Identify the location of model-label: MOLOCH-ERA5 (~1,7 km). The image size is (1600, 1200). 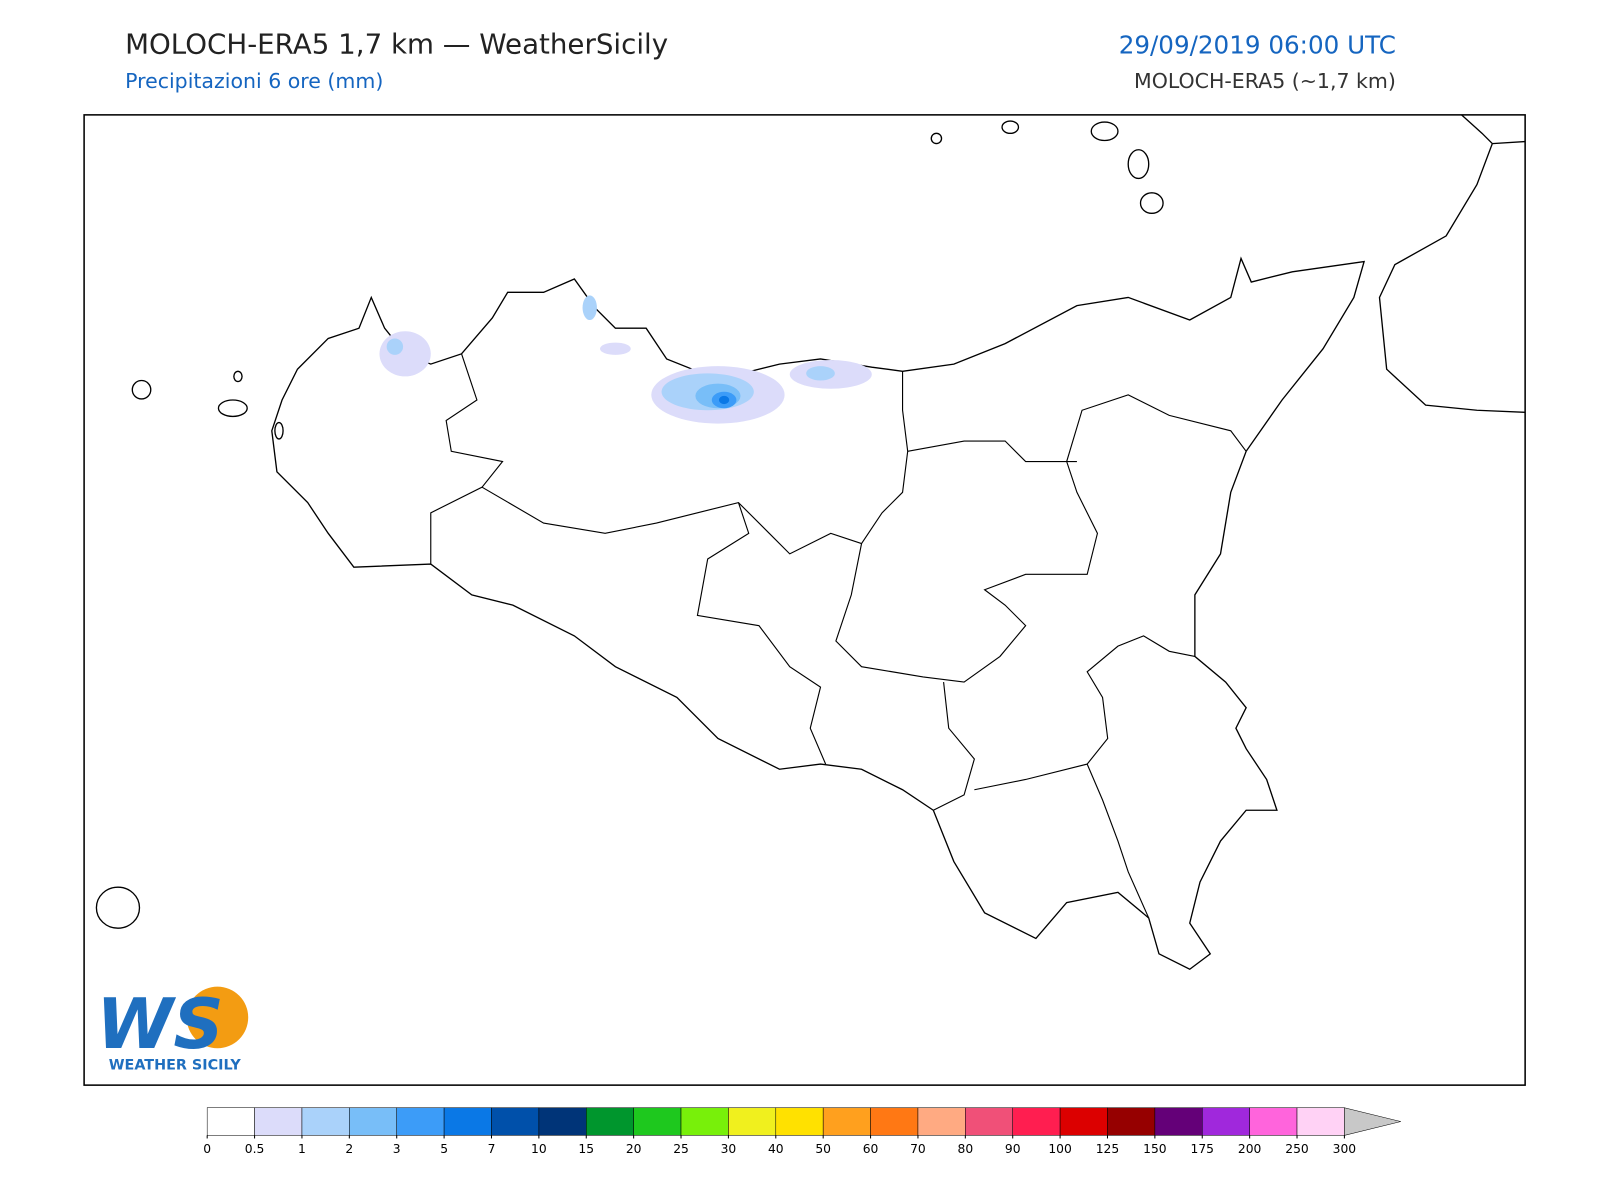
(1265, 81).